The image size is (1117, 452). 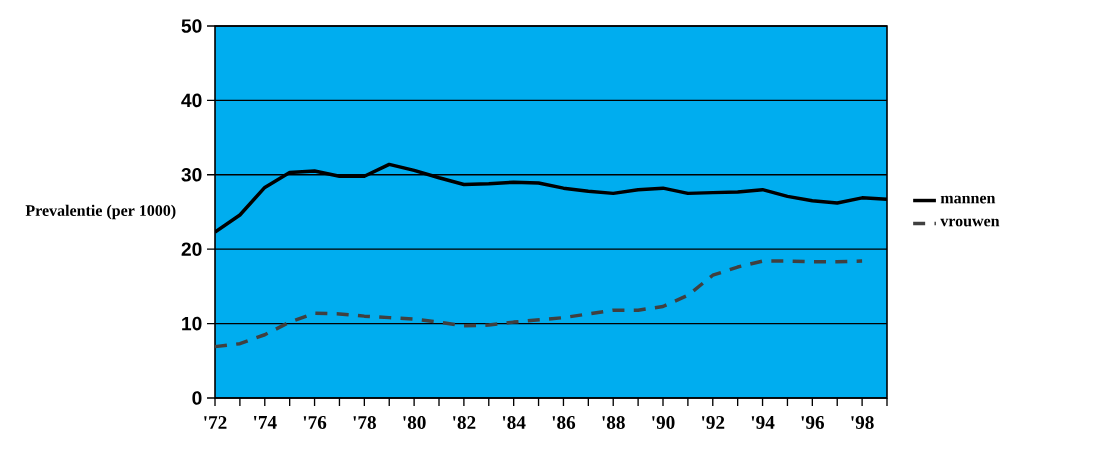 What do you see at coordinates (514, 422) in the screenshot?
I see `x-tick-label: '84` at bounding box center [514, 422].